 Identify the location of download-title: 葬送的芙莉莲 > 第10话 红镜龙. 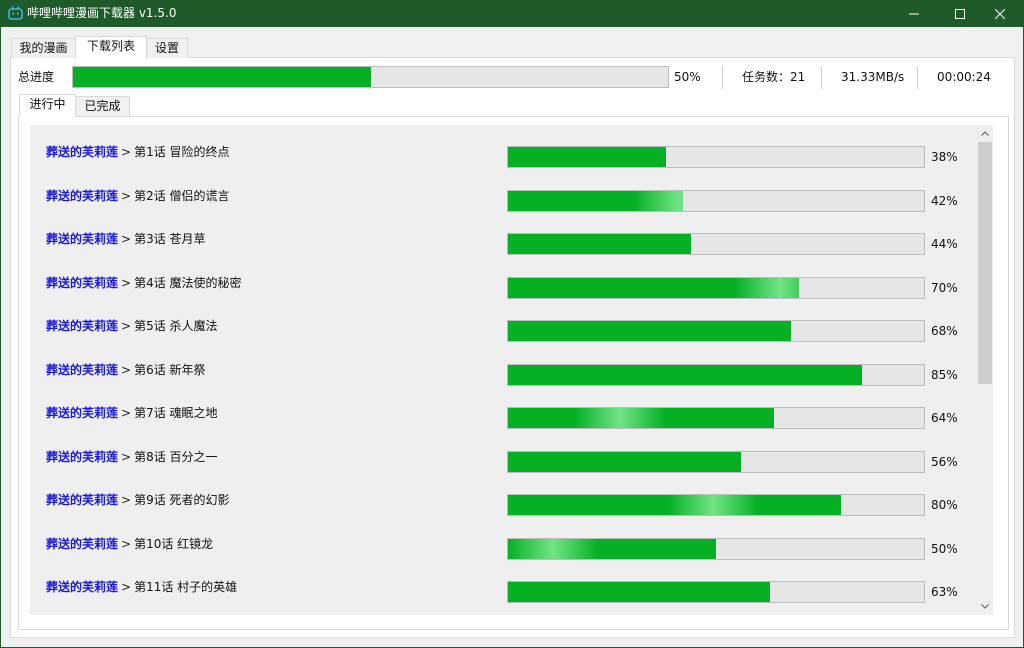
(129, 544).